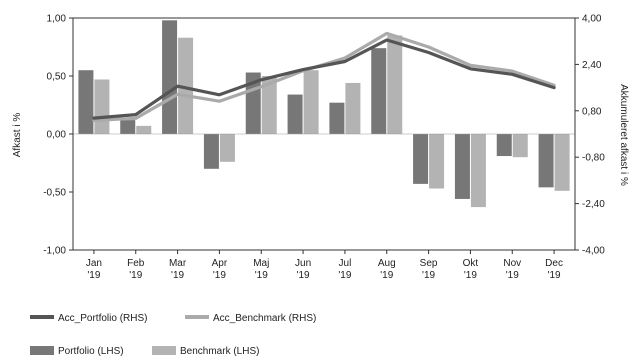 This screenshot has width=634, height=359. Describe the element at coordinates (220, 263) in the screenshot. I see `x-tick-label-month-3: Apr` at that location.